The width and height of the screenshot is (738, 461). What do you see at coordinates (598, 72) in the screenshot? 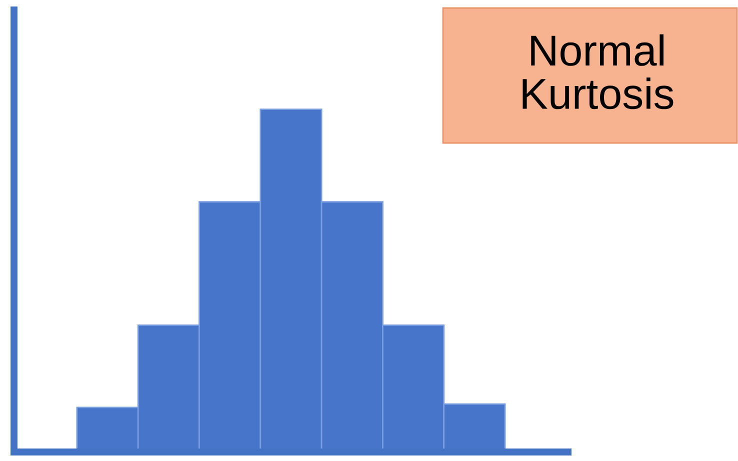
I see `text: Normal Kurtosis` at bounding box center [598, 72].